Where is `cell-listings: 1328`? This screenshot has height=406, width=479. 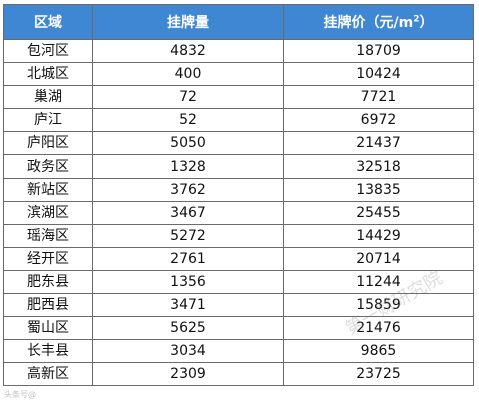 cell-listings: 1328 is located at coordinates (188, 166).